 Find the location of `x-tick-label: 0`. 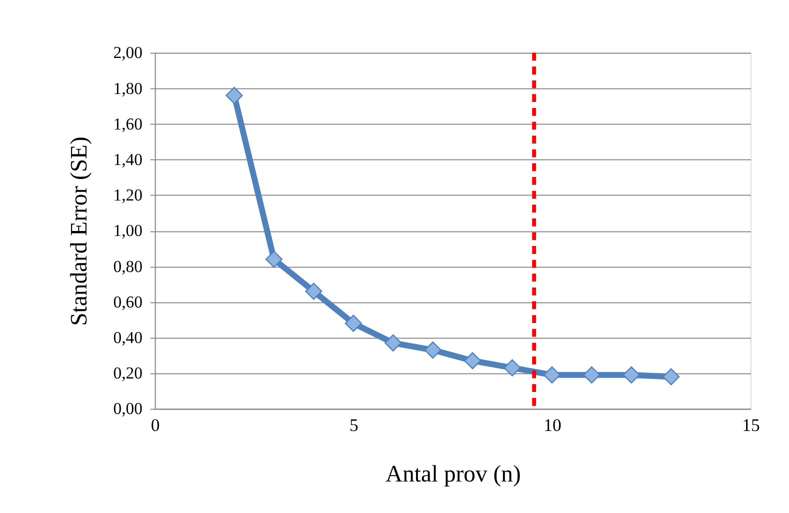

x-tick-label: 0 is located at coordinates (155, 424).